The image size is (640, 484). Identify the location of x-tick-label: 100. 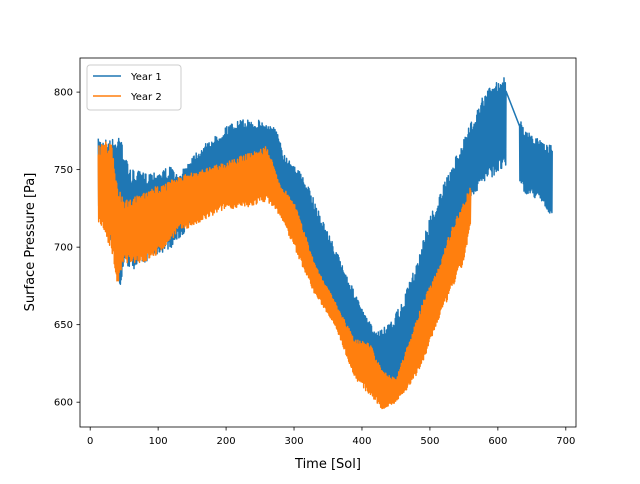
(158, 441).